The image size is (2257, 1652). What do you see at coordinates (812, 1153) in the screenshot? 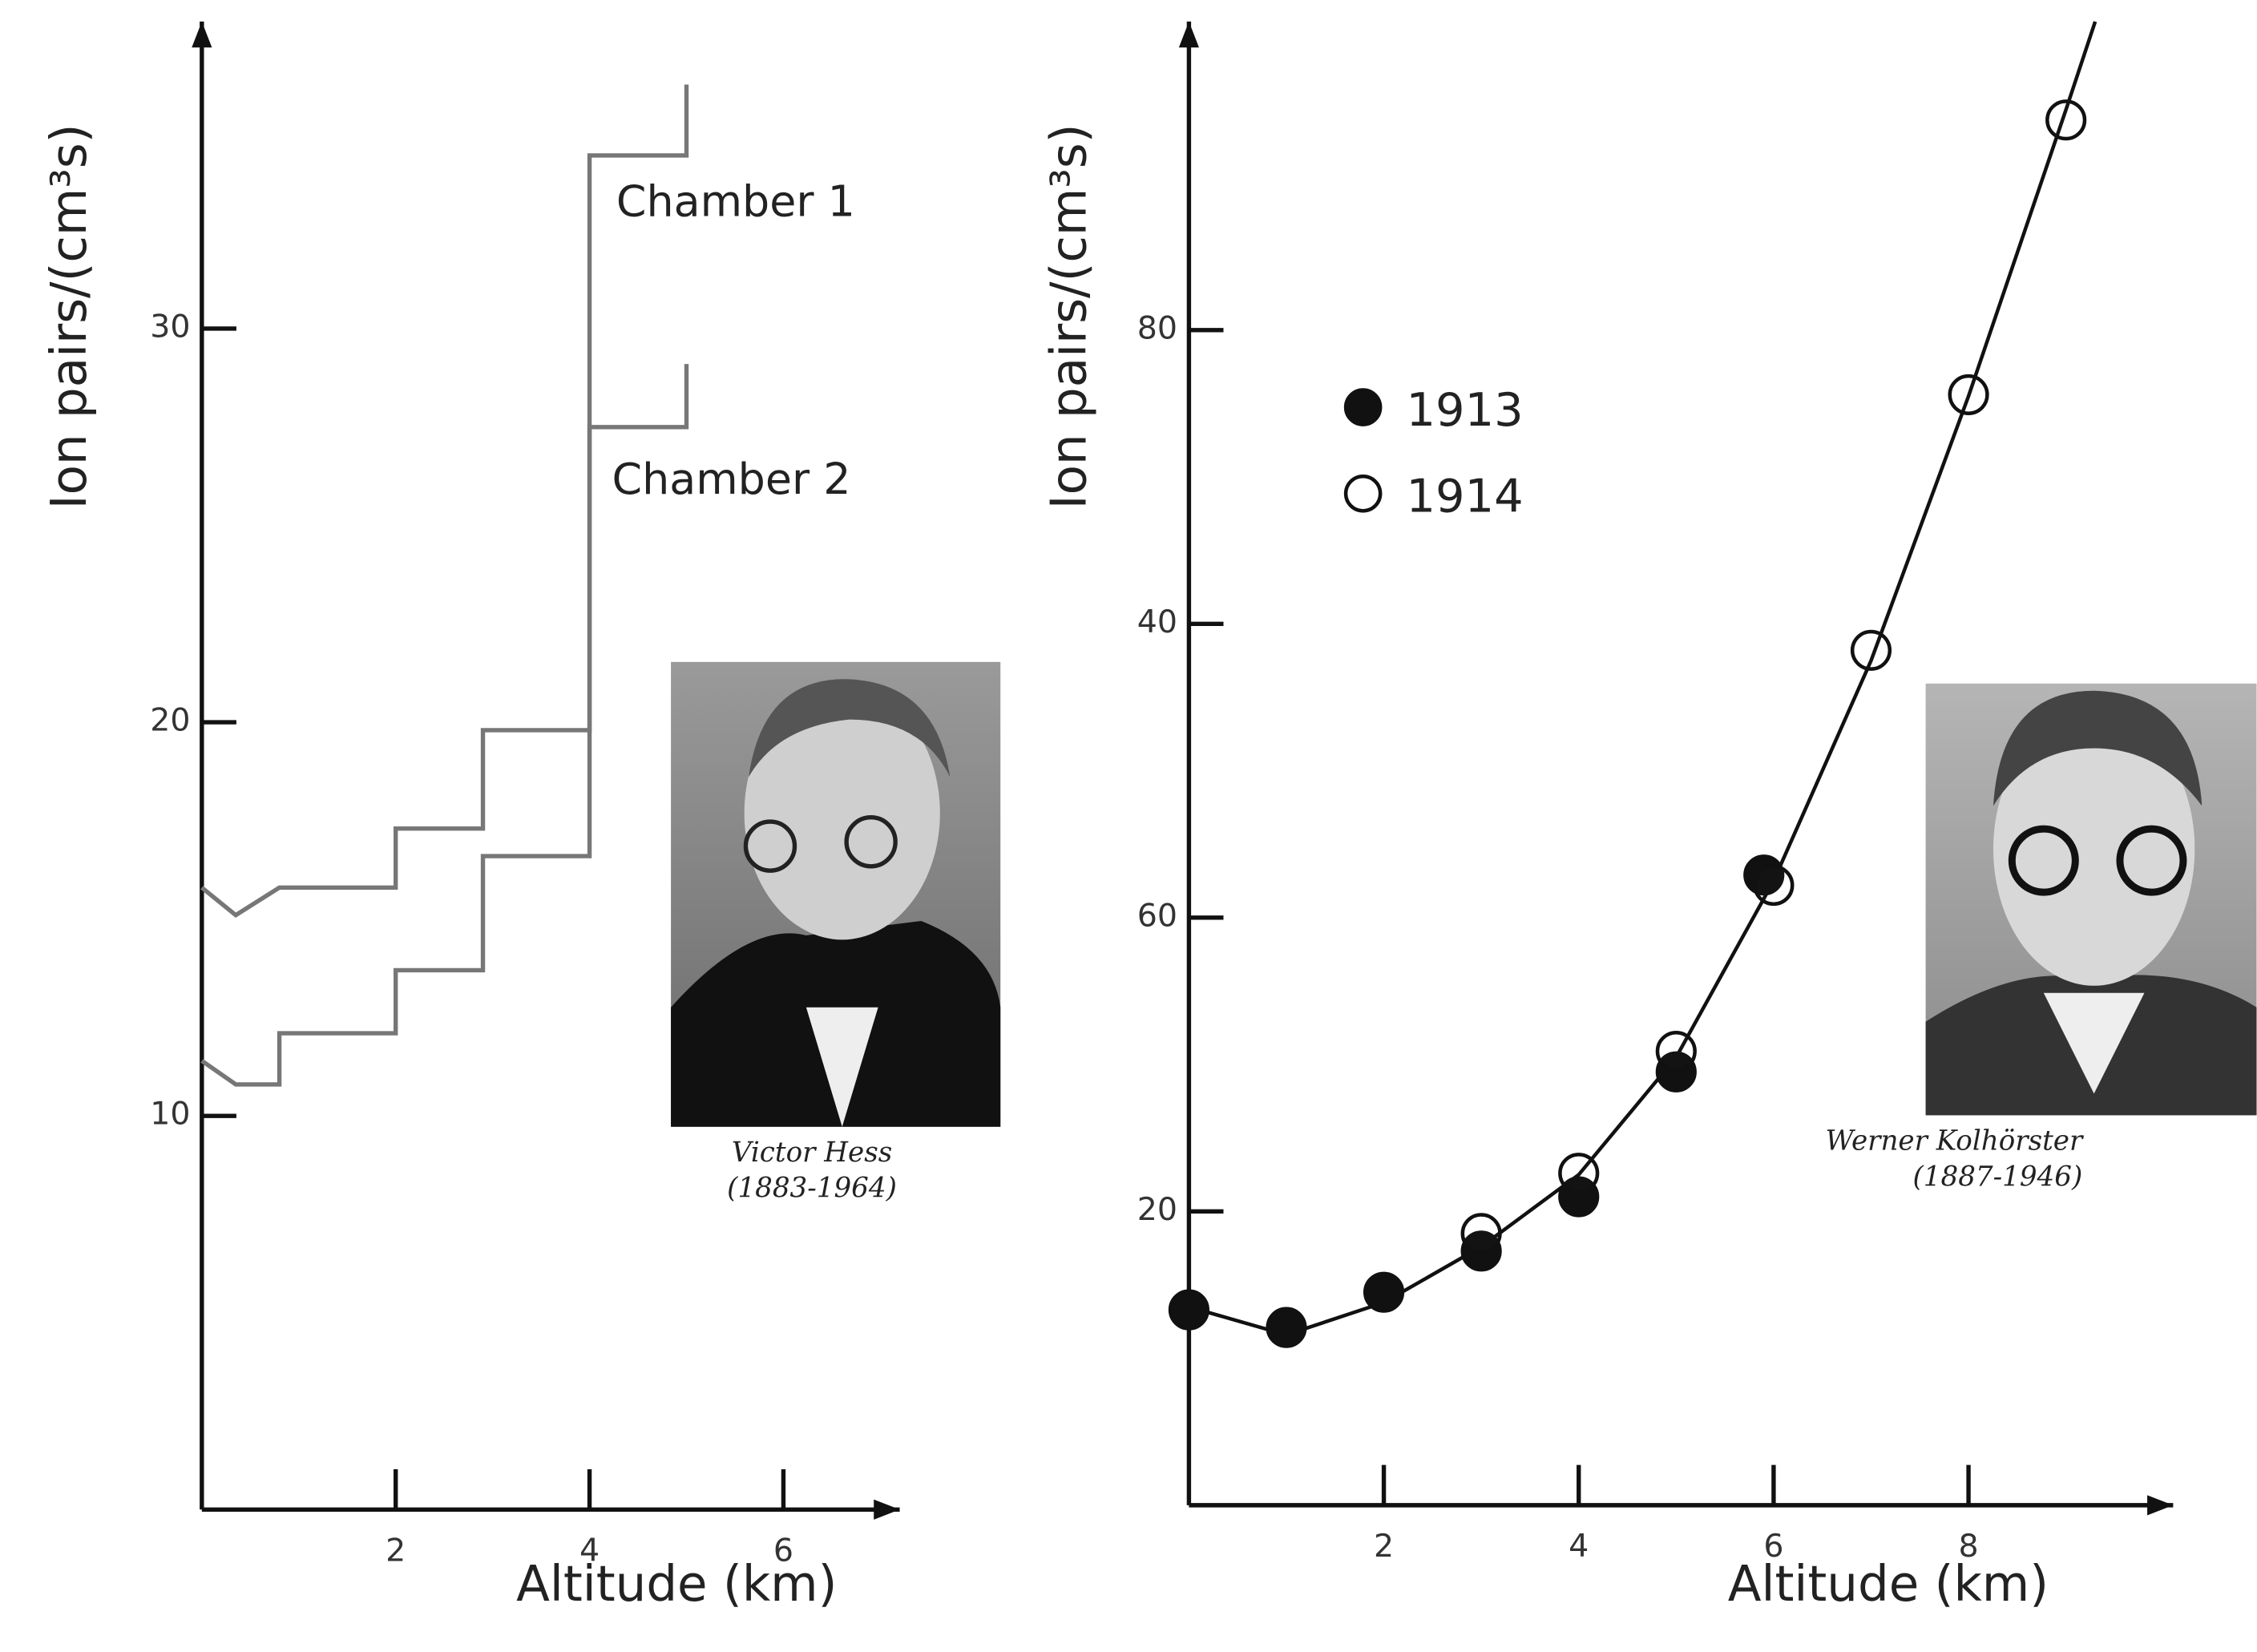
I see `photo-caption: Victor Hess` at bounding box center [812, 1153].